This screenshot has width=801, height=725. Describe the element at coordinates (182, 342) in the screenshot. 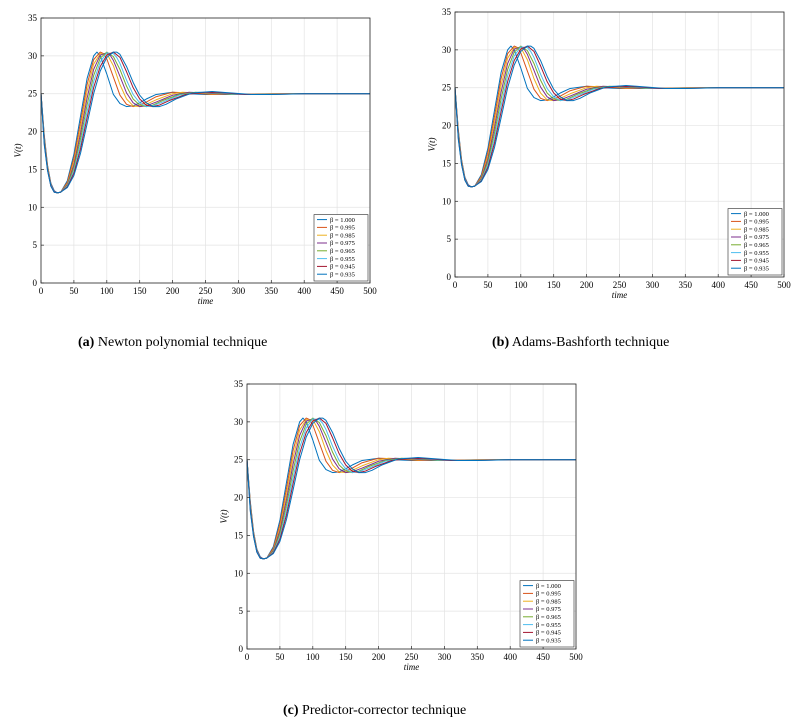

I see `caption-a-text: Newton polynomial technique` at that location.